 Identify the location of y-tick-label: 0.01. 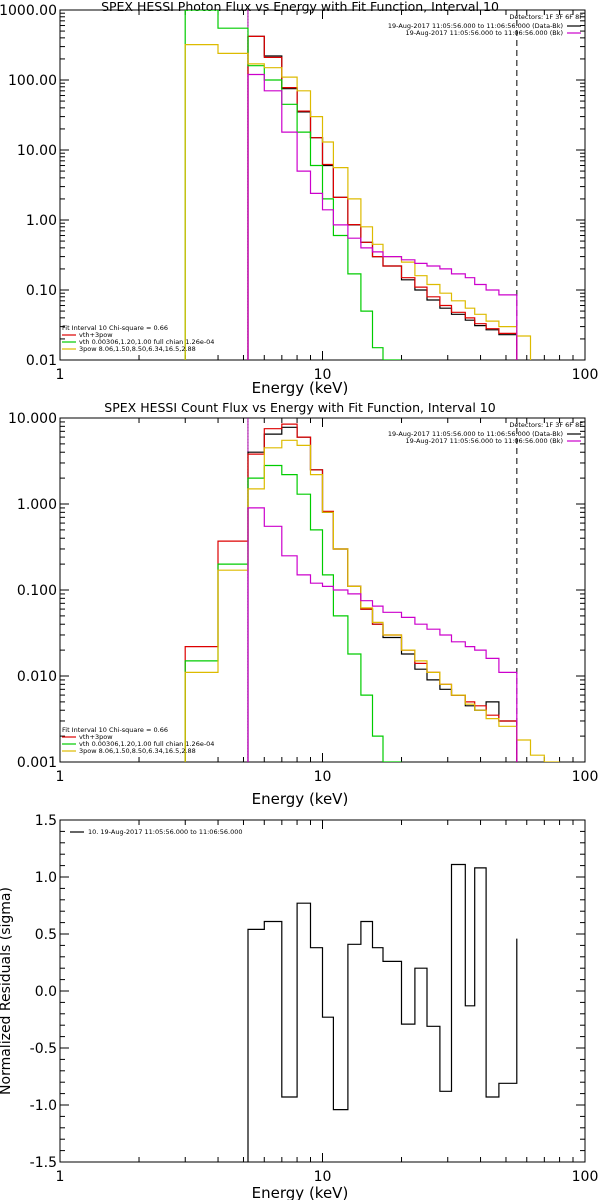
(41, 361).